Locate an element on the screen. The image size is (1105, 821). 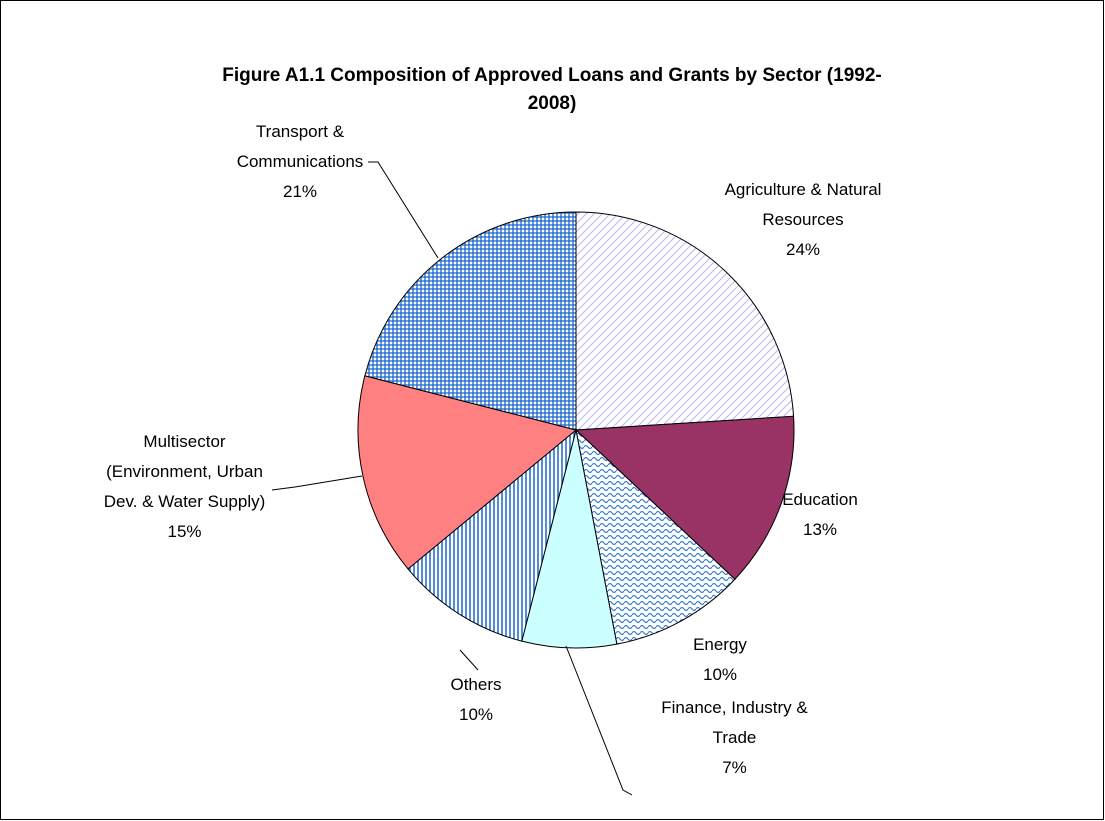
slice-label: Agriculture & Natural Resources 24% is located at coordinates (803, 220).